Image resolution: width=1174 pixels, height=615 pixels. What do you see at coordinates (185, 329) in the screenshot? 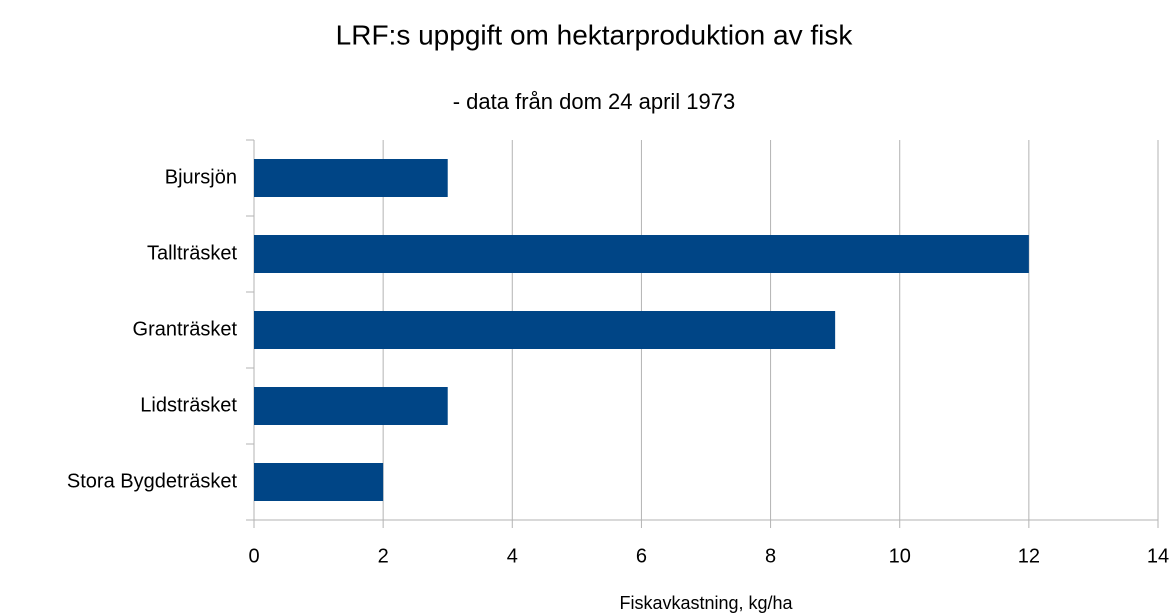
I see `y-tick-label: Granträsket` at bounding box center [185, 329].